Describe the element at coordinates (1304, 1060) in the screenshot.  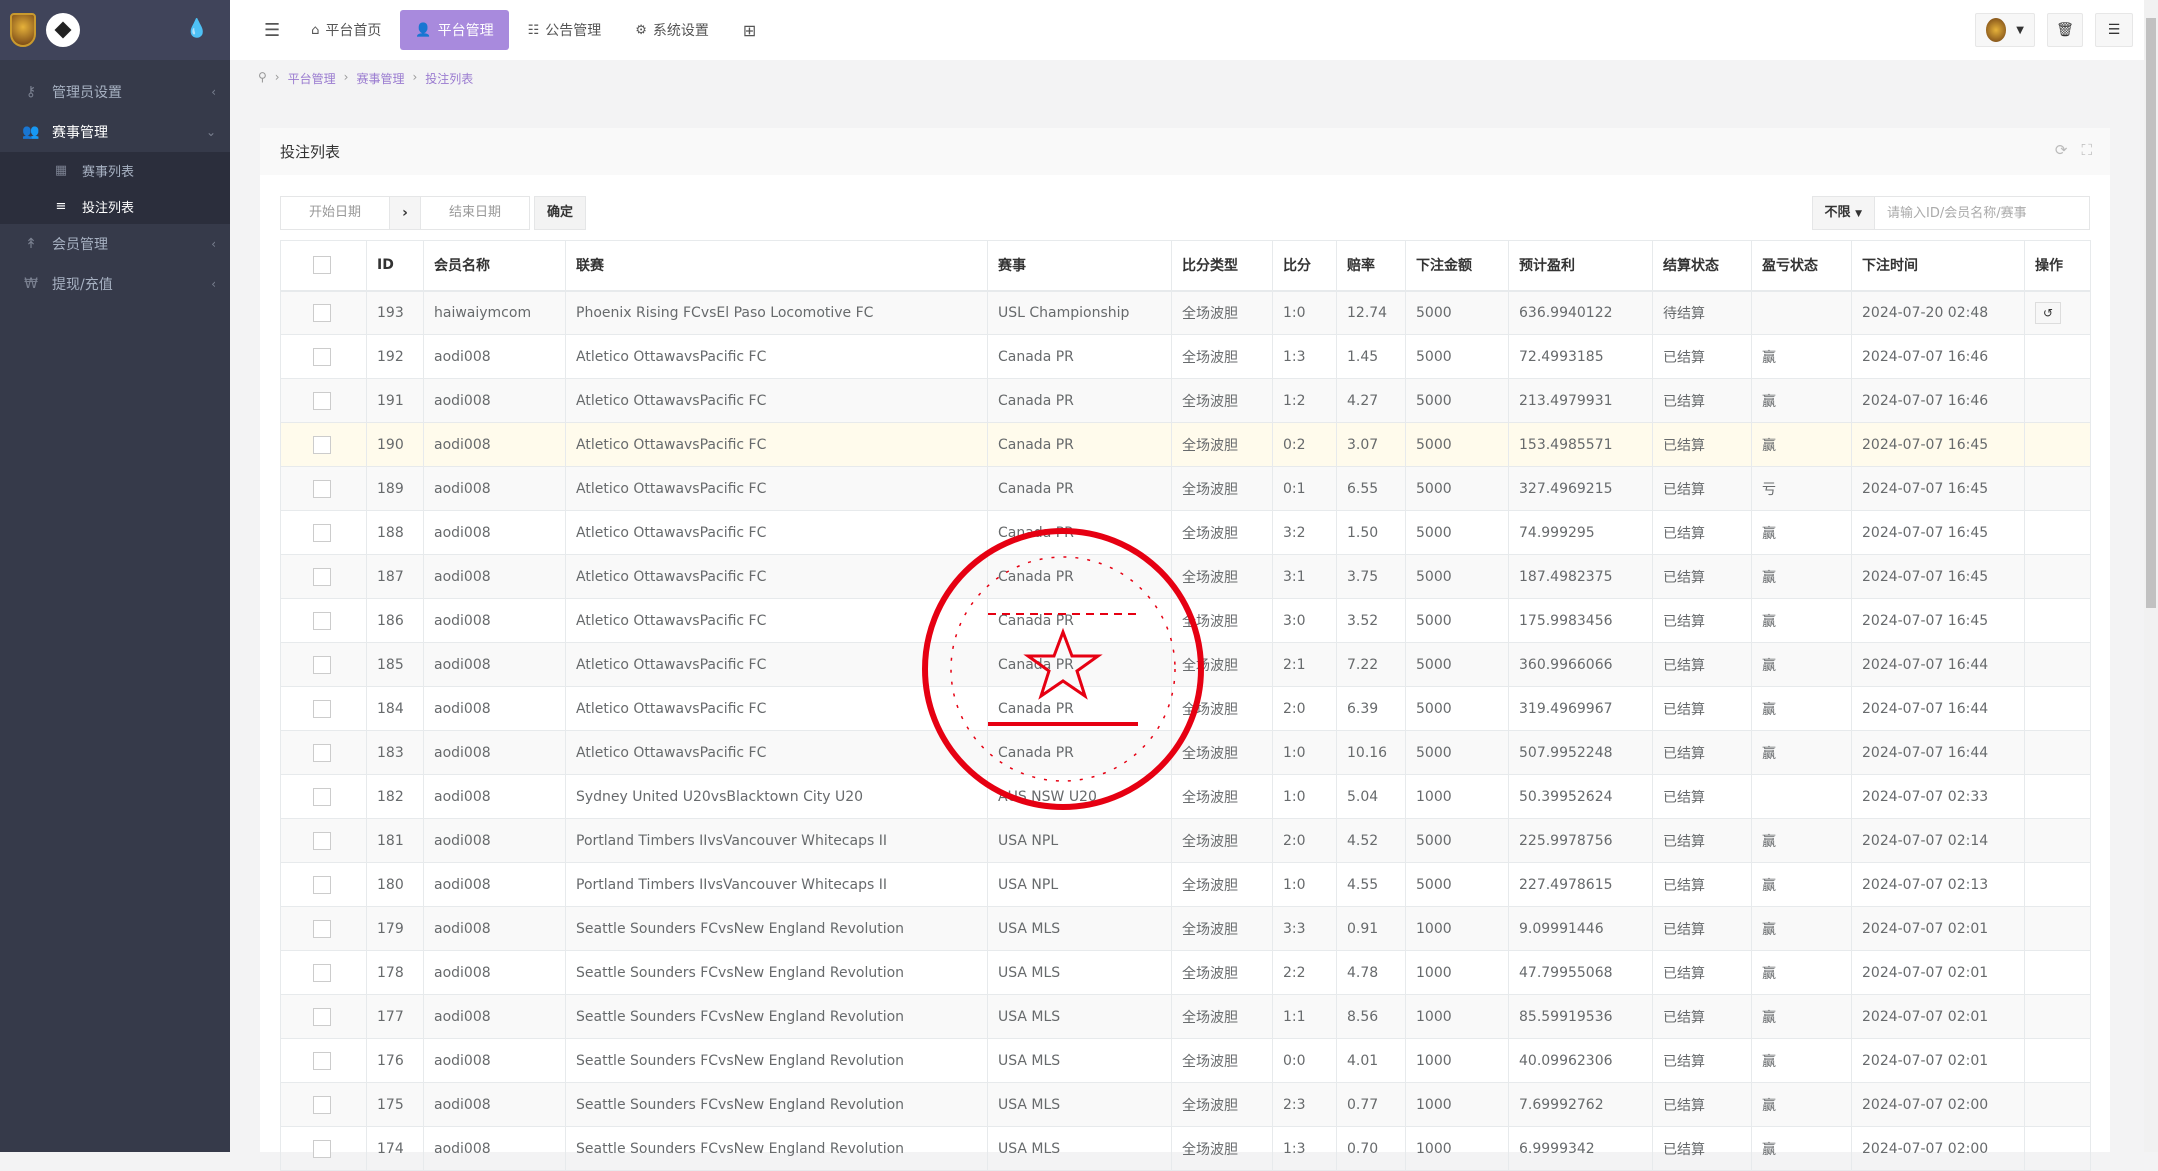
I see `table-cell: 0:0` at that location.